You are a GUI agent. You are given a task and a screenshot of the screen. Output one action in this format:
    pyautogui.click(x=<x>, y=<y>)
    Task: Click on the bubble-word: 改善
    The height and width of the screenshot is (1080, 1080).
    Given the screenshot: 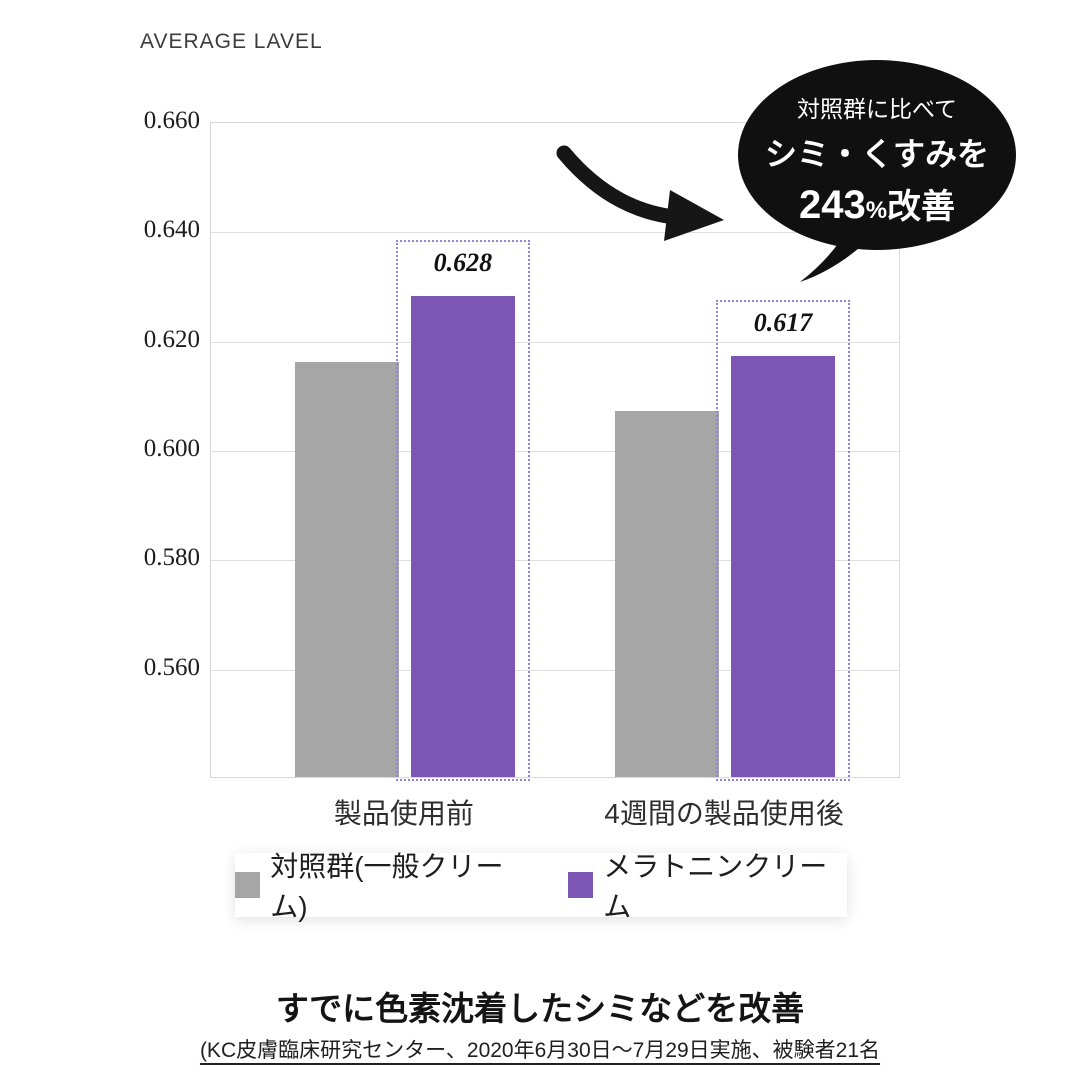 What is the action you would take?
    pyautogui.click(x=921, y=207)
    